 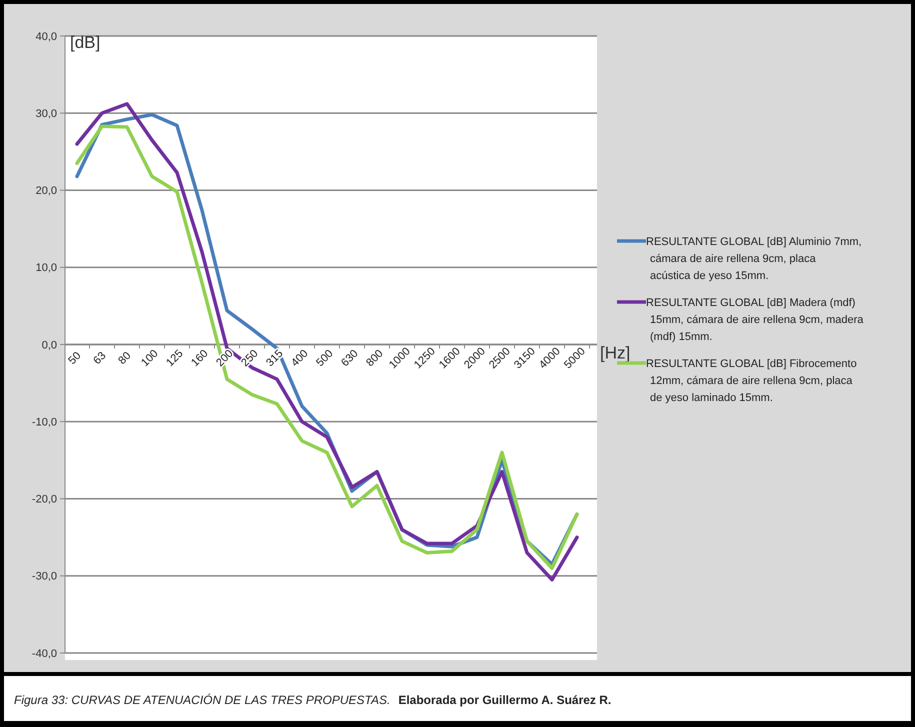 I want to click on x-tick-label: 250, so click(x=250, y=359).